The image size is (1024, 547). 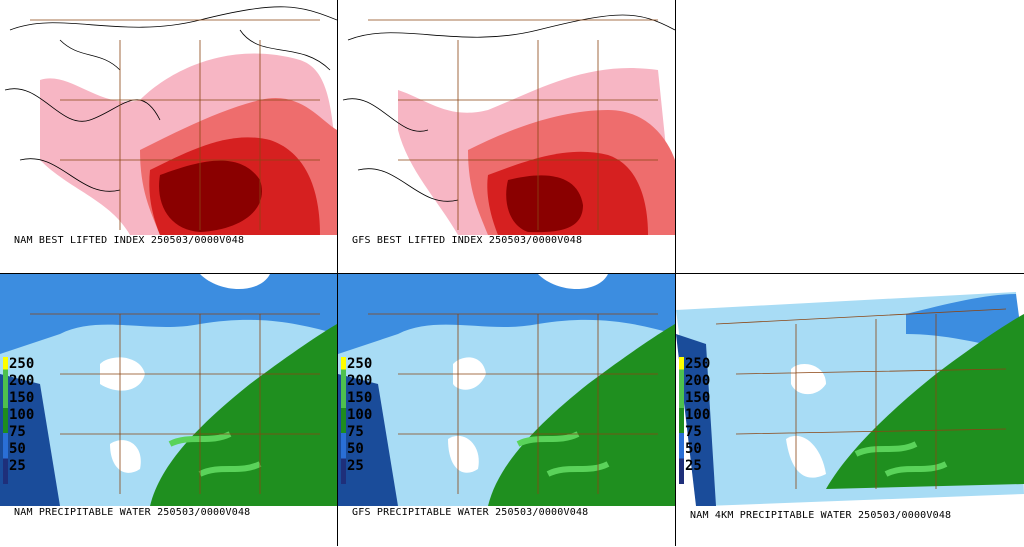 I want to click on nam-lifted-index-map, so click(x=168, y=117).